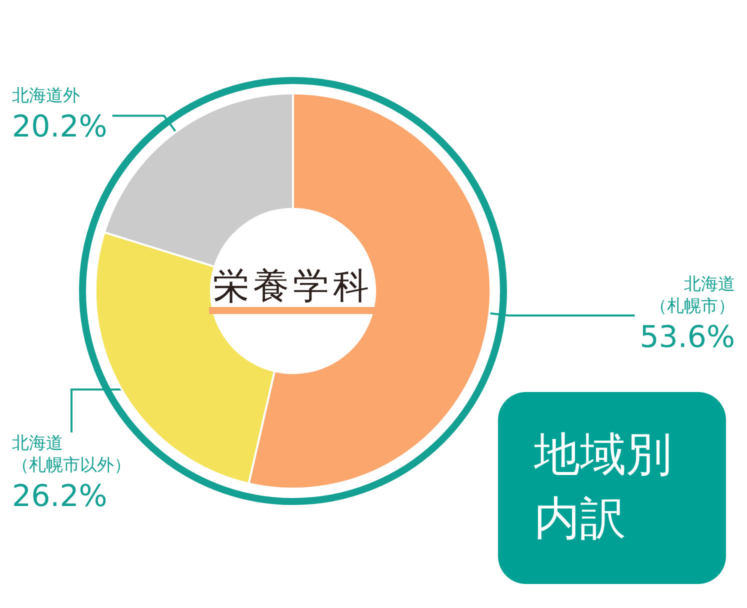 Image resolution: width=747 pixels, height=608 pixels. Describe the element at coordinates (46, 96) in the screenshot. I see `slice-label: 北海道外` at that location.